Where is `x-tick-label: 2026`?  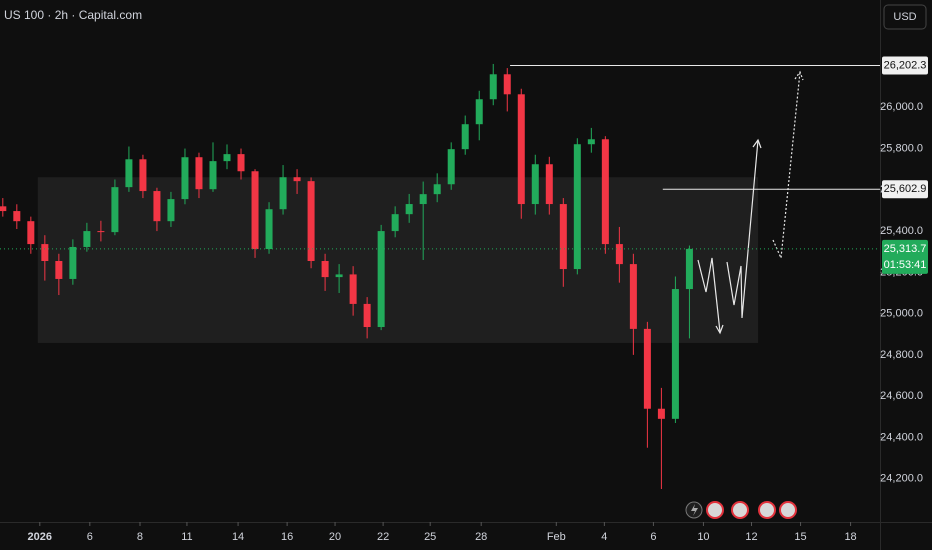 x-tick-label: 2026 is located at coordinates (40, 537).